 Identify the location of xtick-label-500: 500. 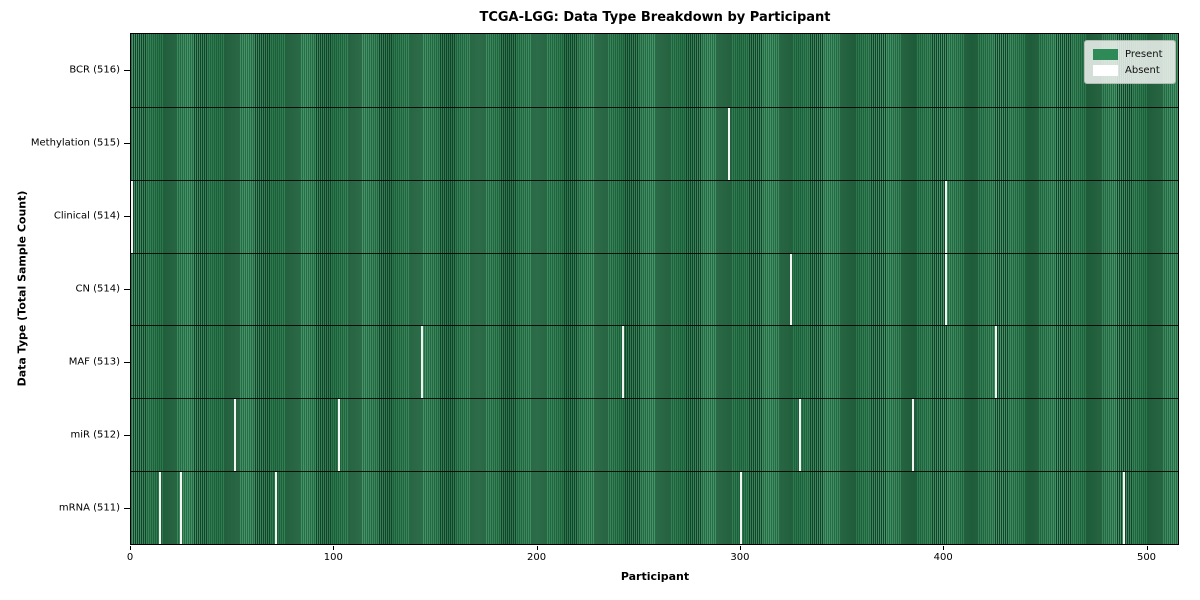
(1146, 557).